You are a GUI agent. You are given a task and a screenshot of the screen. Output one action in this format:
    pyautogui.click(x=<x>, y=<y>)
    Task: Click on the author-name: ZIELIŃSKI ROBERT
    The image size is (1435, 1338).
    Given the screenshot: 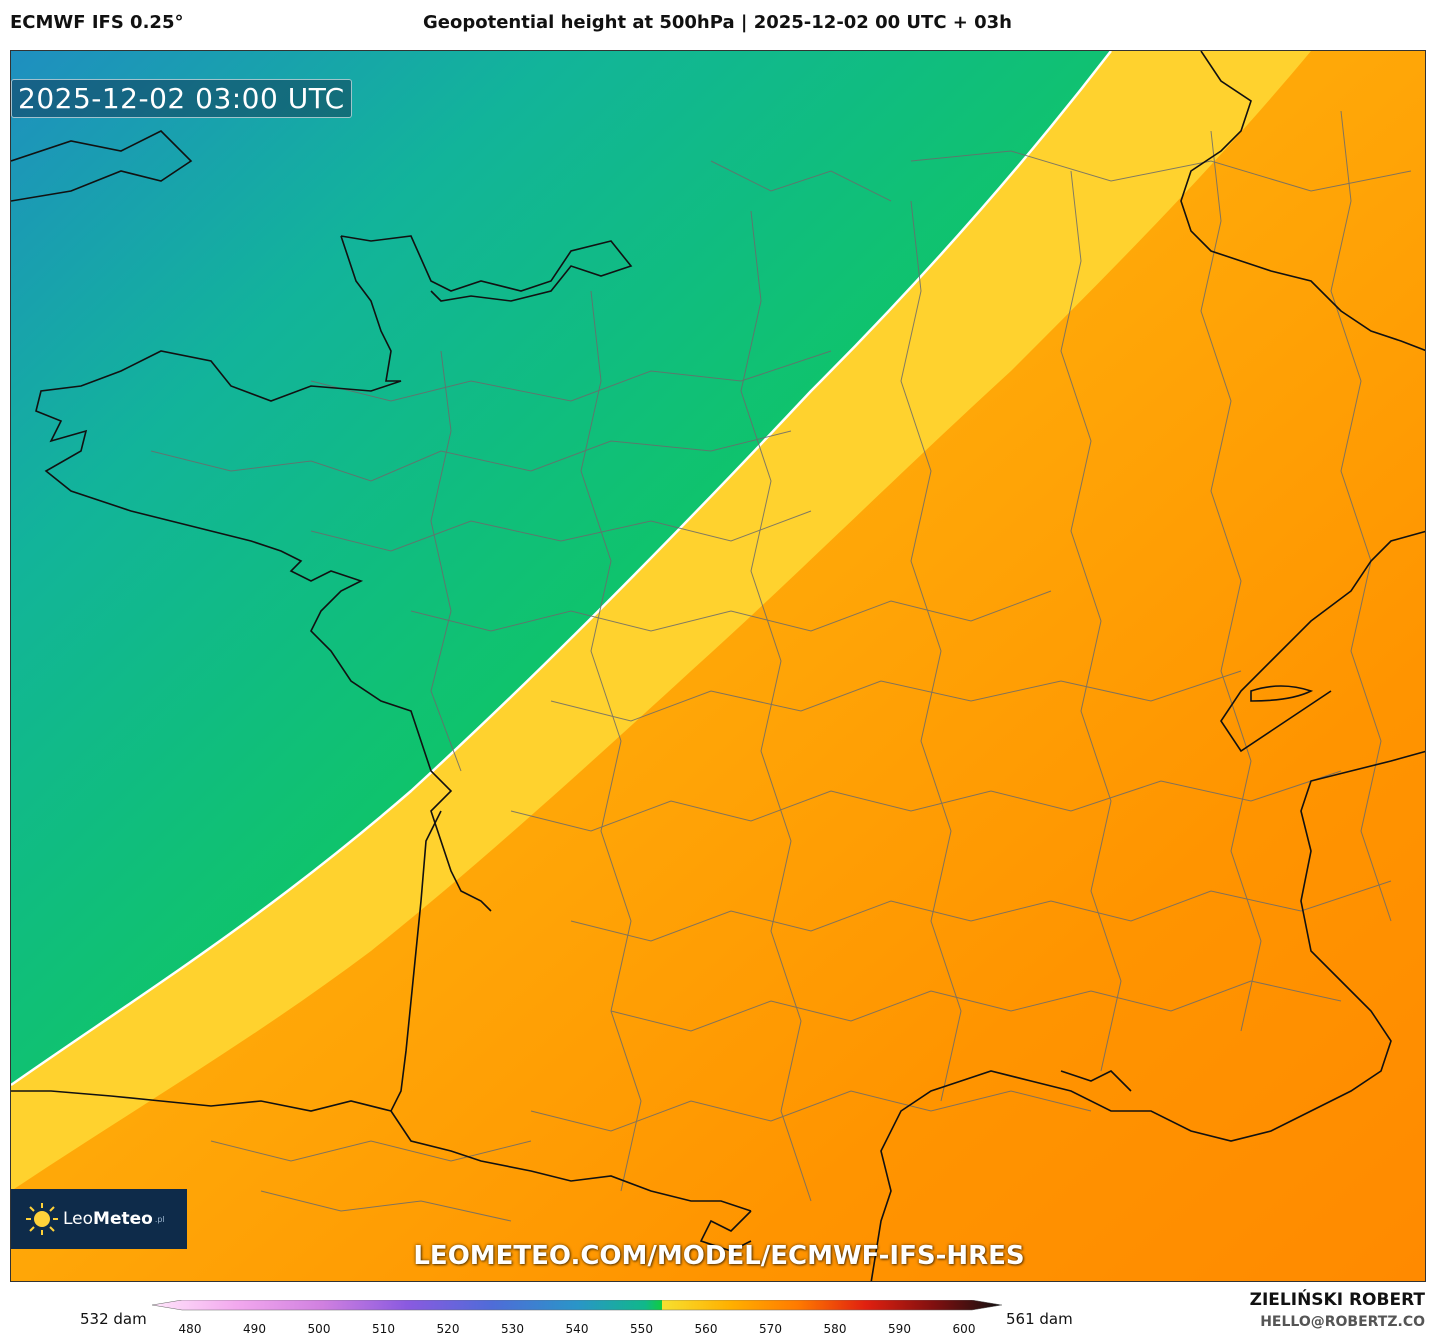 What is the action you would take?
    pyautogui.click(x=1337, y=1300)
    